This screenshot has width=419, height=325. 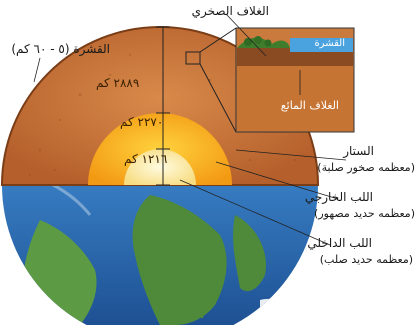 What do you see at coordinates (193, 58) in the screenshot?
I see `zoom-source-box` at bounding box center [193, 58].